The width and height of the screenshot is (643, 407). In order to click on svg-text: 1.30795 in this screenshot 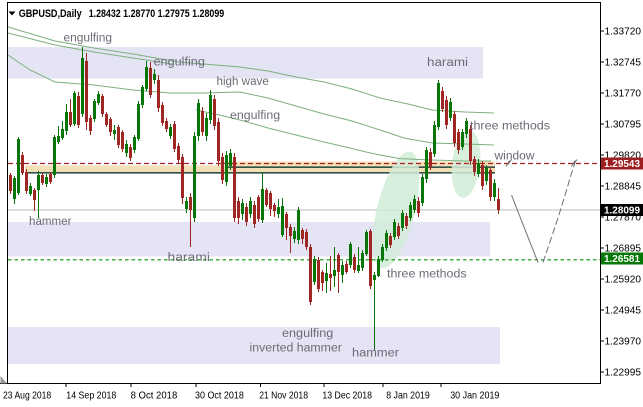, I will do `click(623, 125)`.